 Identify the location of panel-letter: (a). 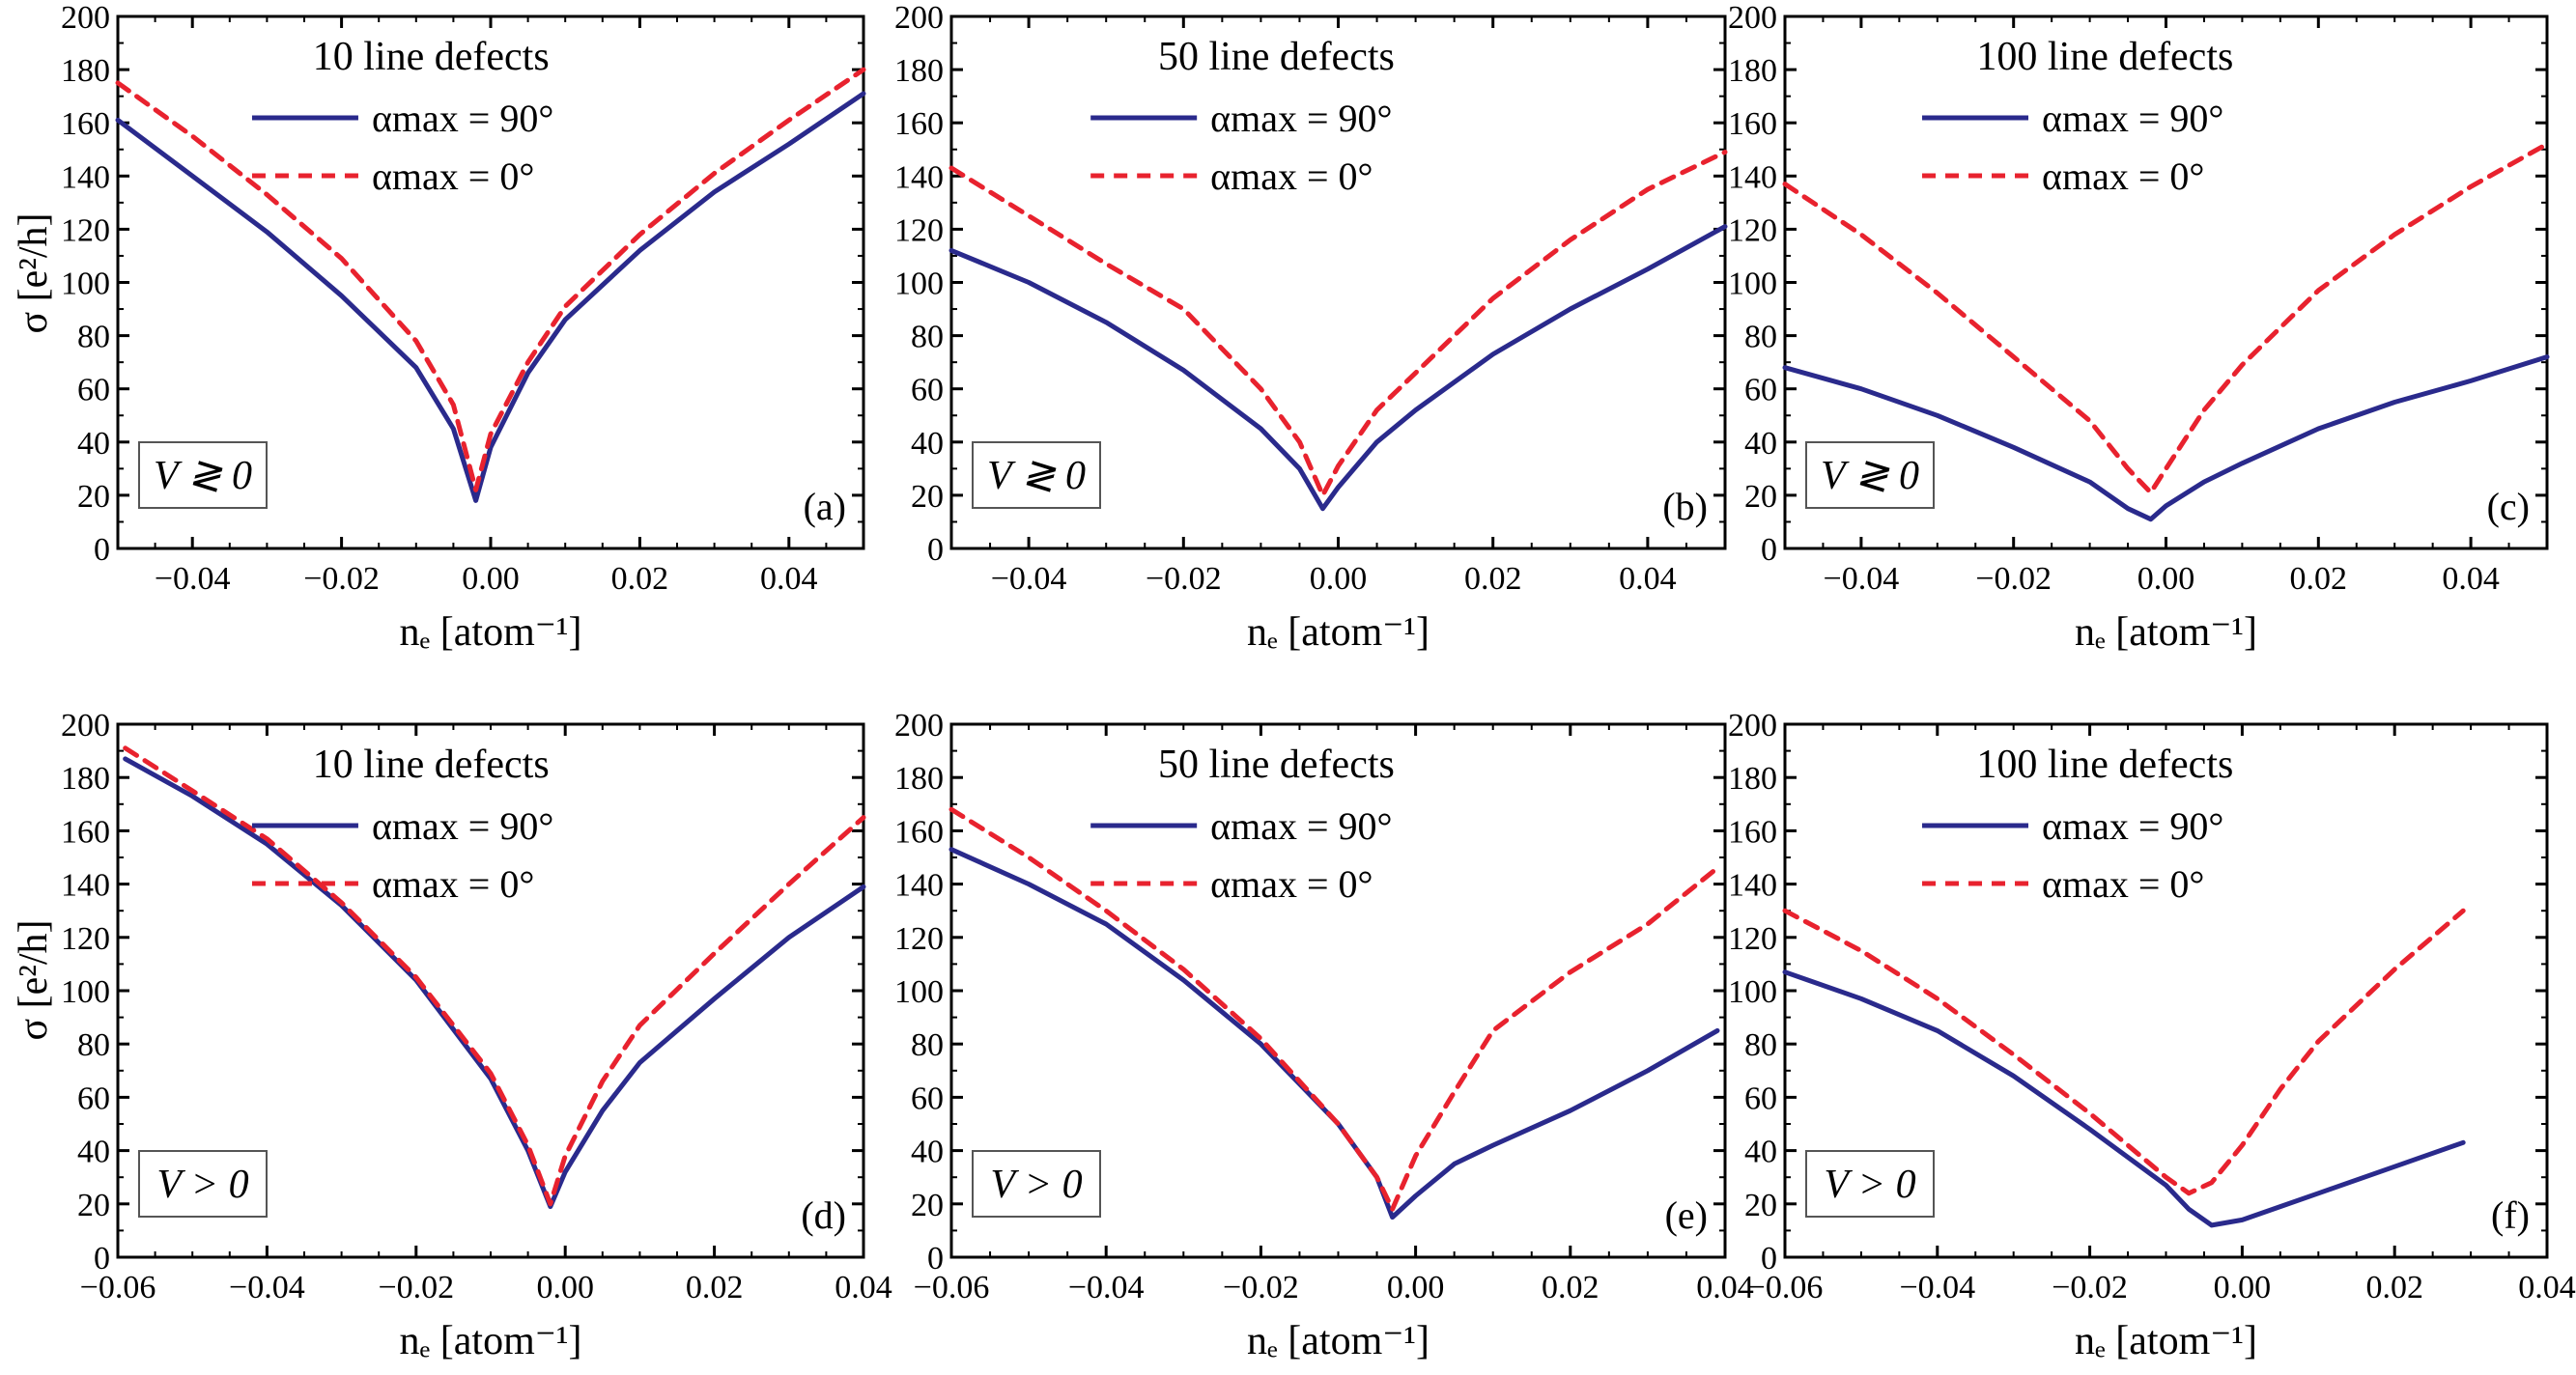
(825, 506).